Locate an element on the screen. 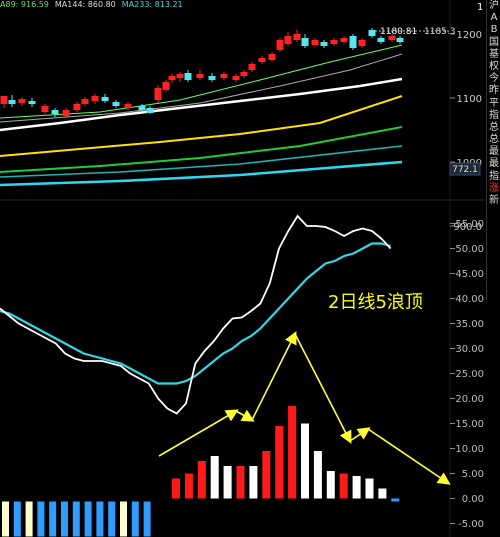 This screenshot has height=537, width=500. side-label-10: 总 is located at coordinates (494, 127).